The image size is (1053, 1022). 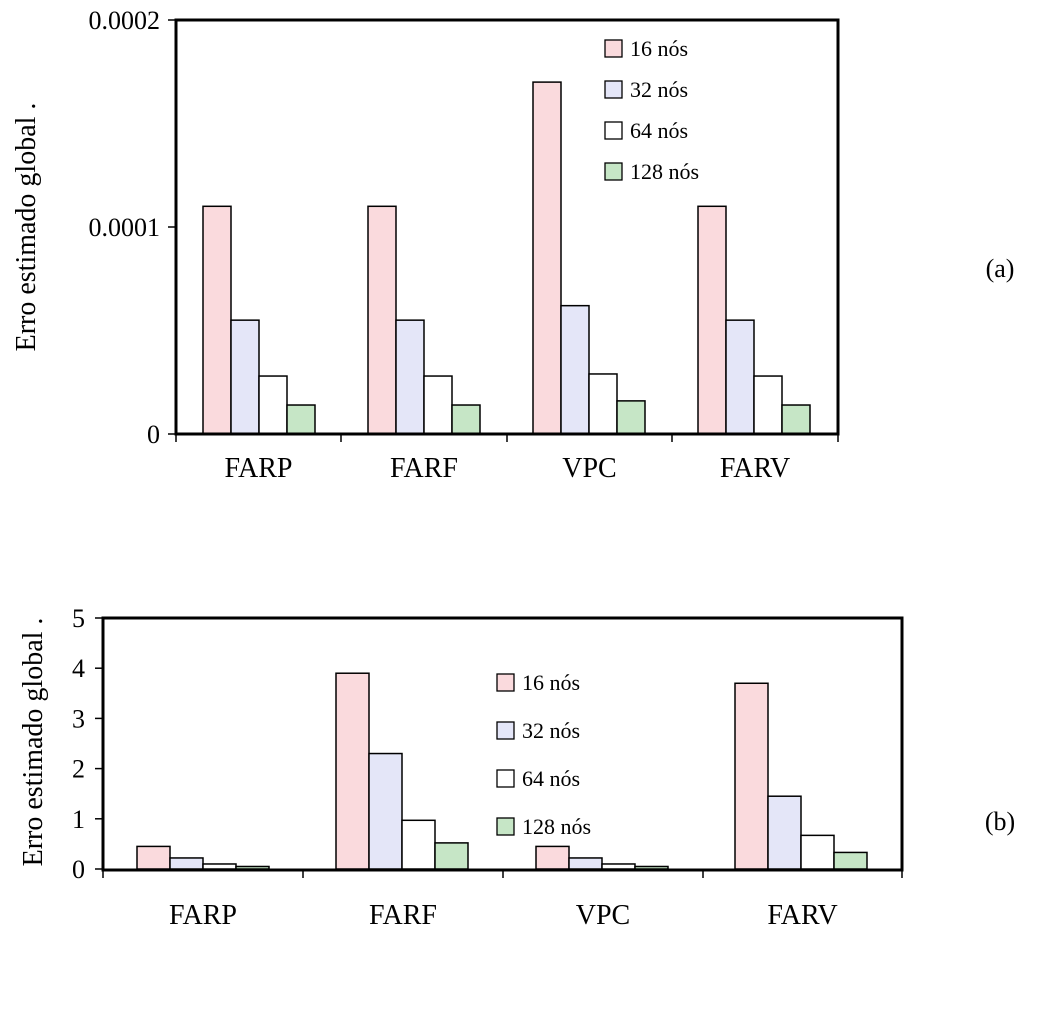 I want to click on y-tick-label: 0.0001, so click(x=125, y=227).